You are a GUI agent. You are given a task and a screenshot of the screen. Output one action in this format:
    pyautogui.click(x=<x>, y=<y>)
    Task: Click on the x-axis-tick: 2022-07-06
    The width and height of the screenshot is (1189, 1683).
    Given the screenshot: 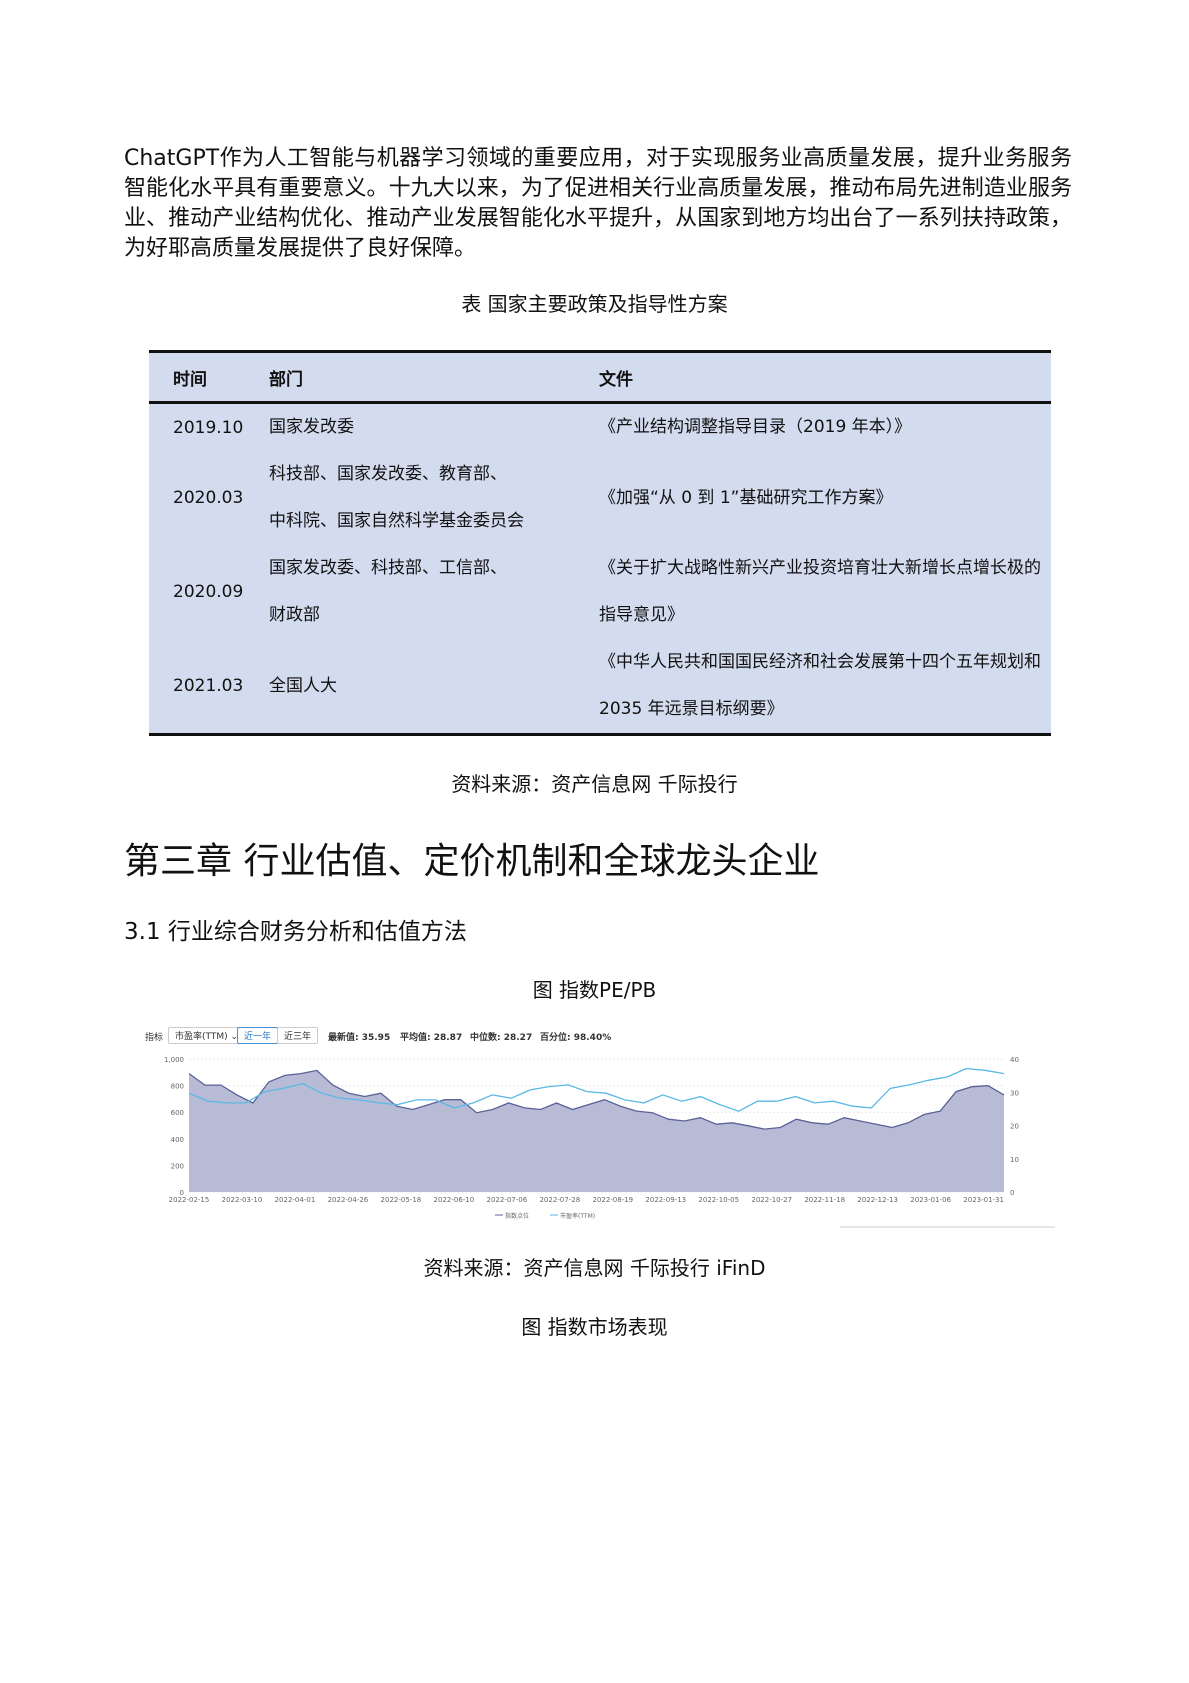 What is the action you would take?
    pyautogui.click(x=507, y=1200)
    